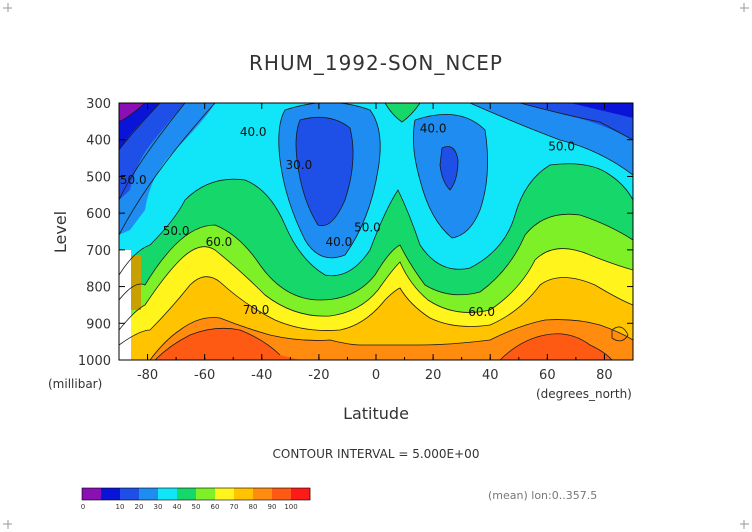 The height and width of the screenshot is (532, 752). What do you see at coordinates (261, 375) in the screenshot?
I see `x-tick-label: -40` at bounding box center [261, 375].